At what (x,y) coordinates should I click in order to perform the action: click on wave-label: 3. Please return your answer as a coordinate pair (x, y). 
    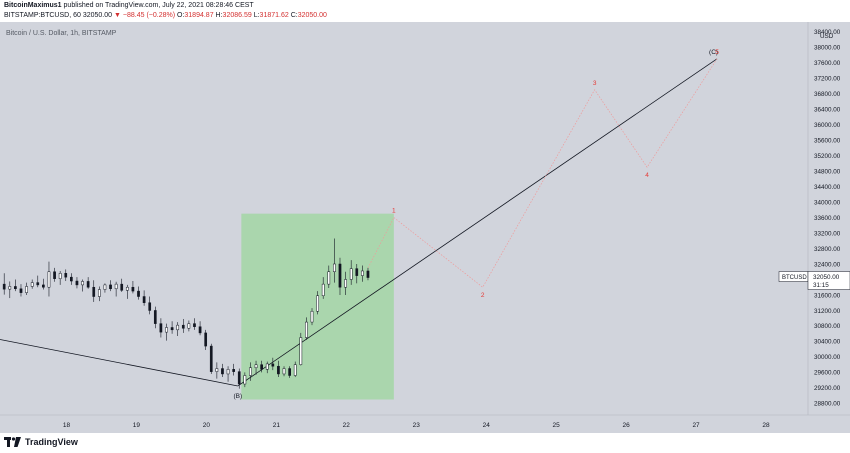
    Looking at the image, I should click on (595, 83).